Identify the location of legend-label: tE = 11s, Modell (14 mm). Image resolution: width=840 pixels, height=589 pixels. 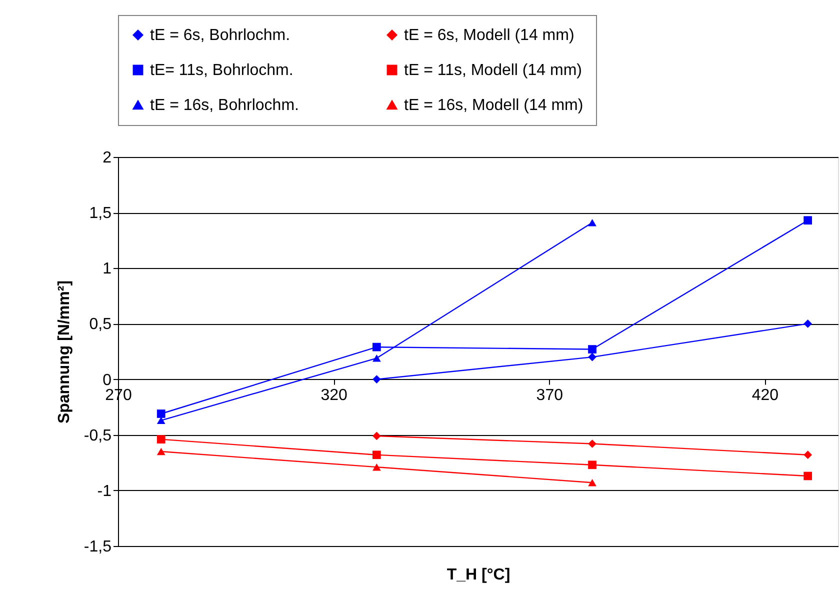
(493, 70).